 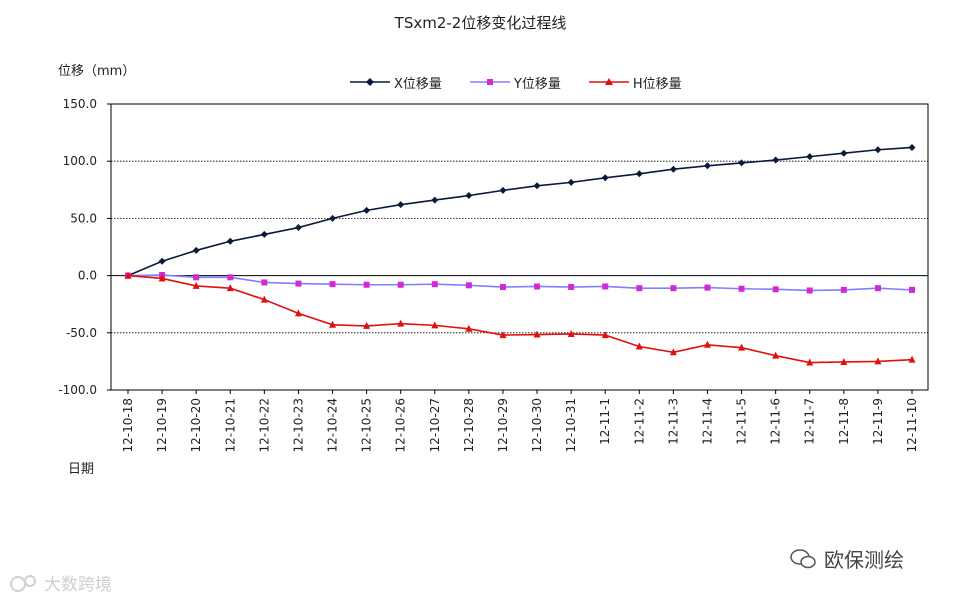 I want to click on y-tick-label: 100.0, so click(x=80, y=161).